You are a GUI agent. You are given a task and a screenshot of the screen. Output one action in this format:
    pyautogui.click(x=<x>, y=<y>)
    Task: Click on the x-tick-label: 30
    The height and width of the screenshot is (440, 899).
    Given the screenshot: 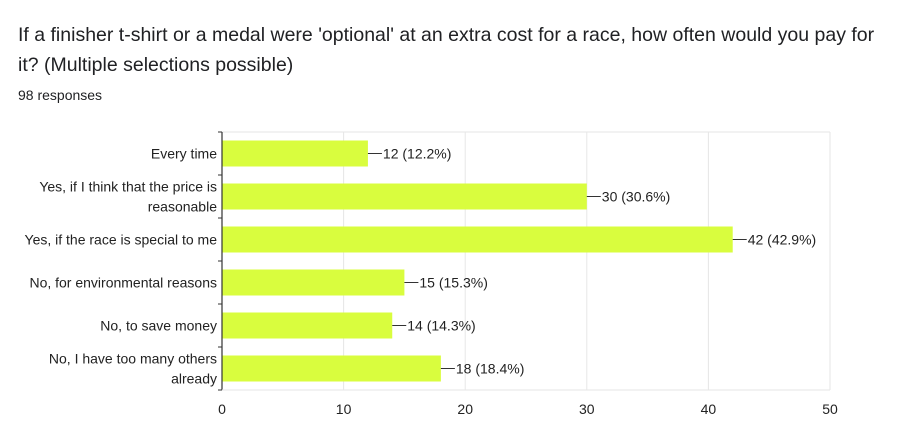 What is the action you would take?
    pyautogui.click(x=587, y=409)
    